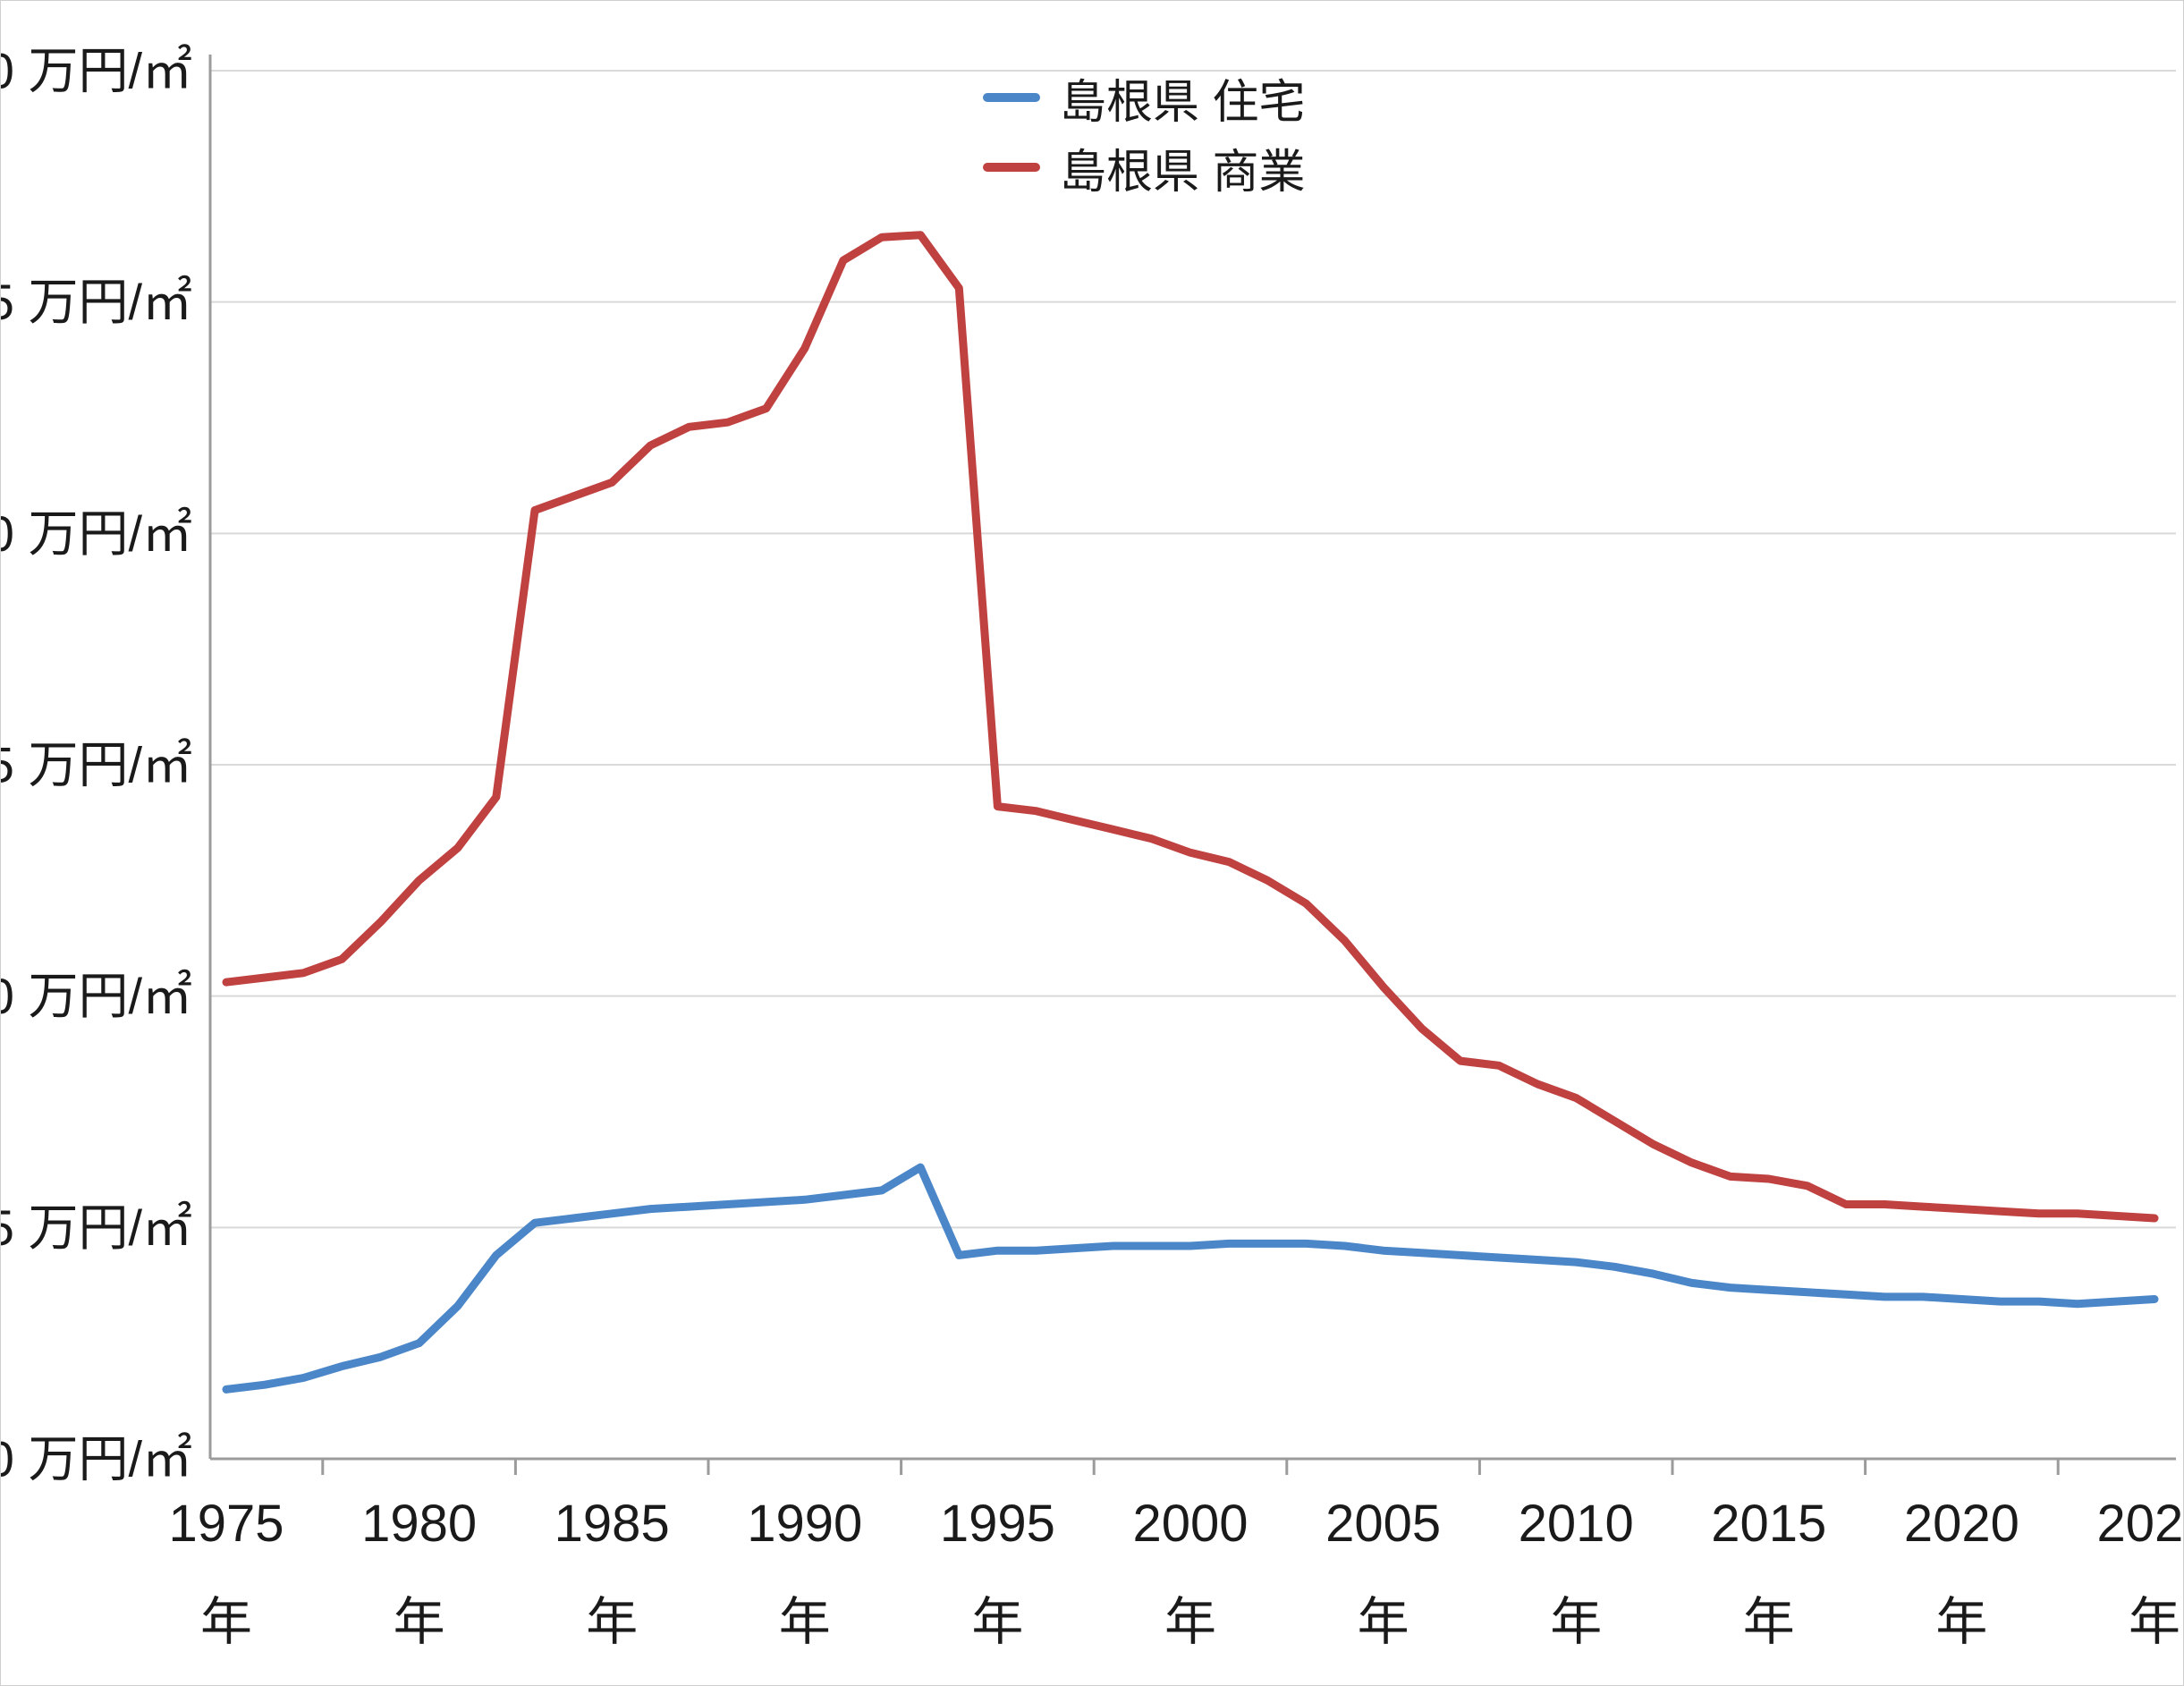 The width and height of the screenshot is (2184, 1686). I want to click on y-axis-label-20: 20 万円/㎡, so click(96, 533).